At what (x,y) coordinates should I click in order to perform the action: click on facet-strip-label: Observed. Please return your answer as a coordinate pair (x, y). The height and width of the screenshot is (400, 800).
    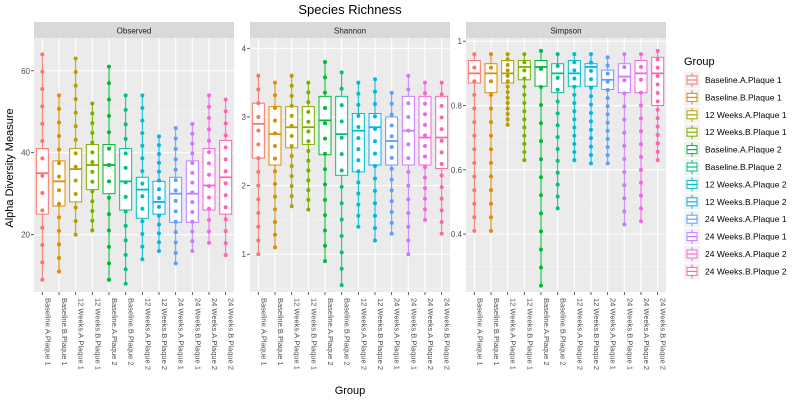
    Looking at the image, I should click on (134, 31).